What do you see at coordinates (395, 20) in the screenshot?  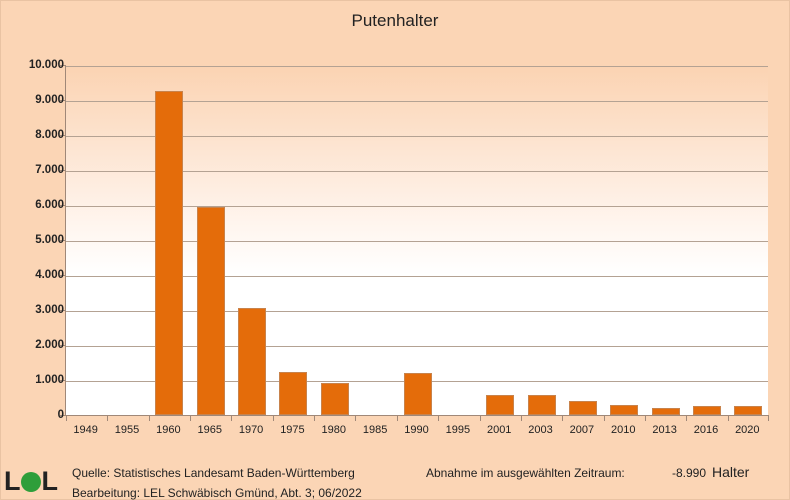 I see `chart-title: Putenhalter` at bounding box center [395, 20].